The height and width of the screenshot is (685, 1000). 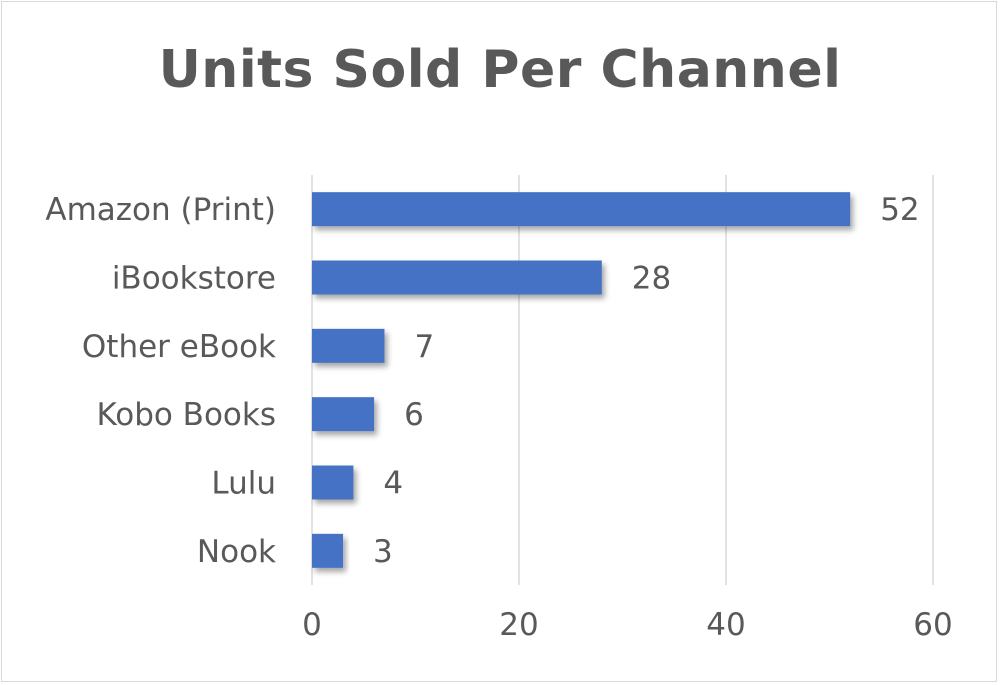 I want to click on x-tick-label-20: 20, so click(x=518, y=625).